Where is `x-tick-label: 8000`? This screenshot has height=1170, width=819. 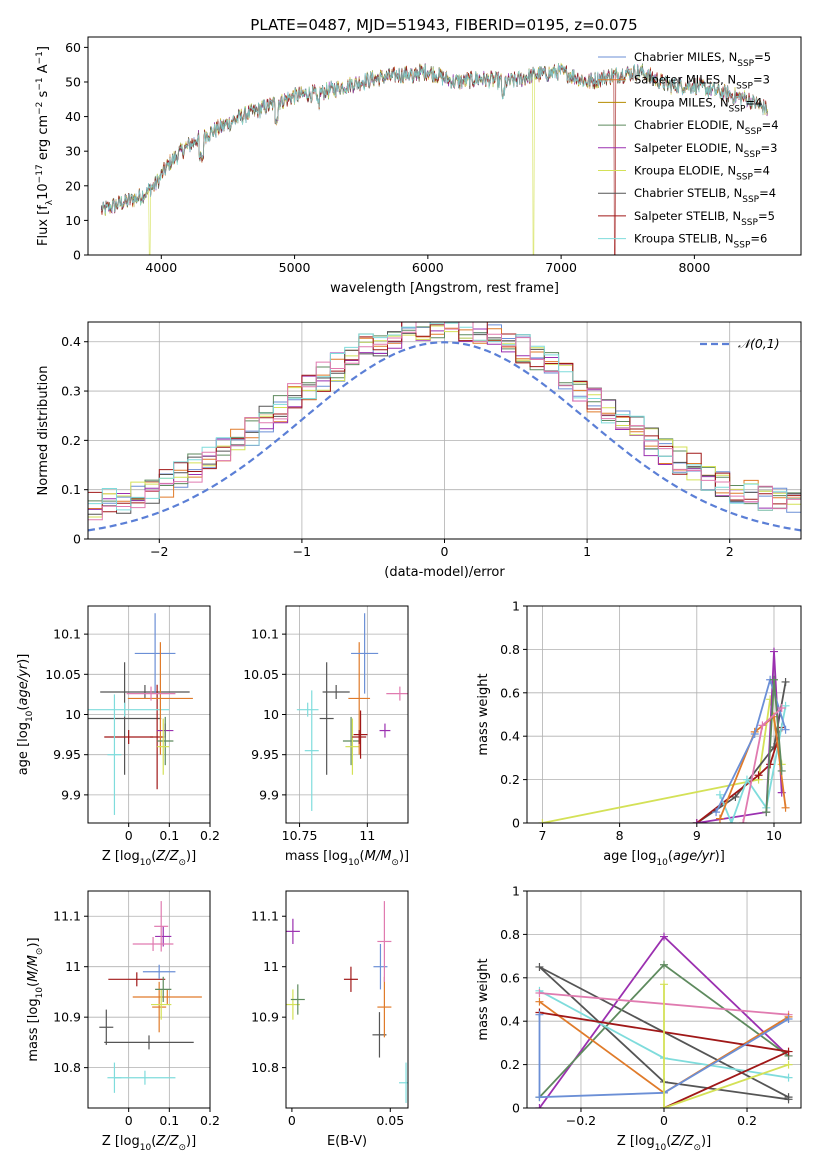 x-tick-label: 8000 is located at coordinates (694, 267).